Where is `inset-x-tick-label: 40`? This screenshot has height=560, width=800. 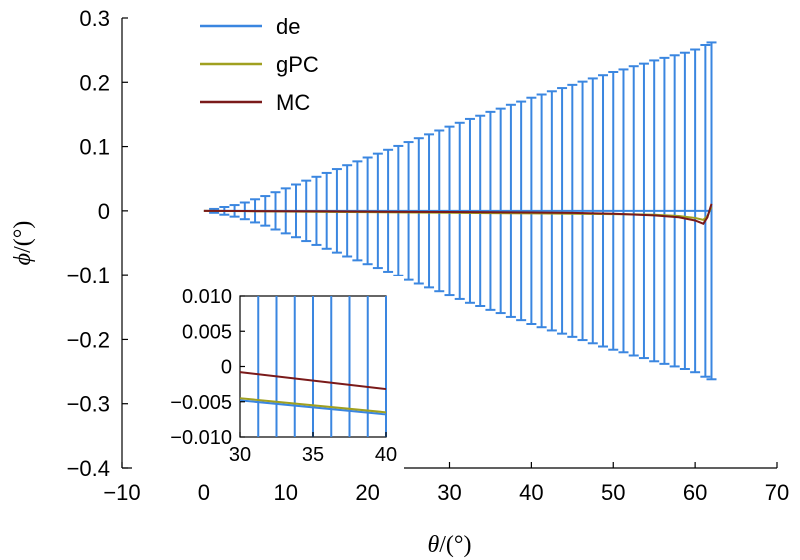 inset-x-tick-label: 40 is located at coordinates (386, 455).